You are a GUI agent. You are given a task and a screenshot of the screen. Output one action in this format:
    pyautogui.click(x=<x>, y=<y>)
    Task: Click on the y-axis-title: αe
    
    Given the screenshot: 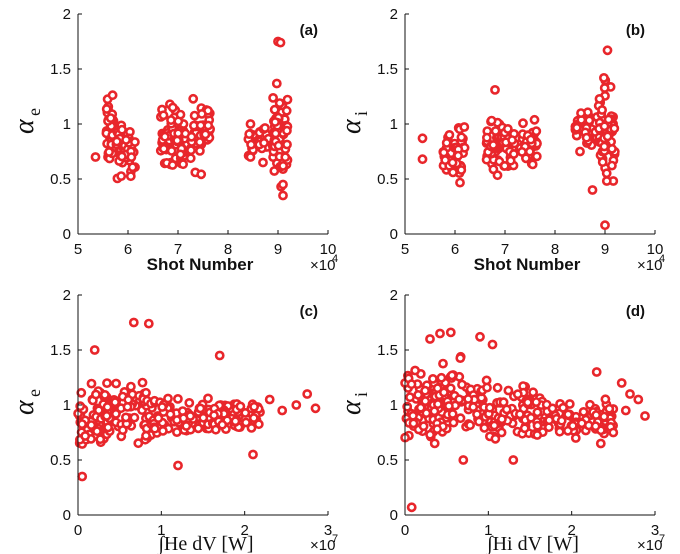 What is the action you would take?
    pyautogui.click(x=26, y=121)
    